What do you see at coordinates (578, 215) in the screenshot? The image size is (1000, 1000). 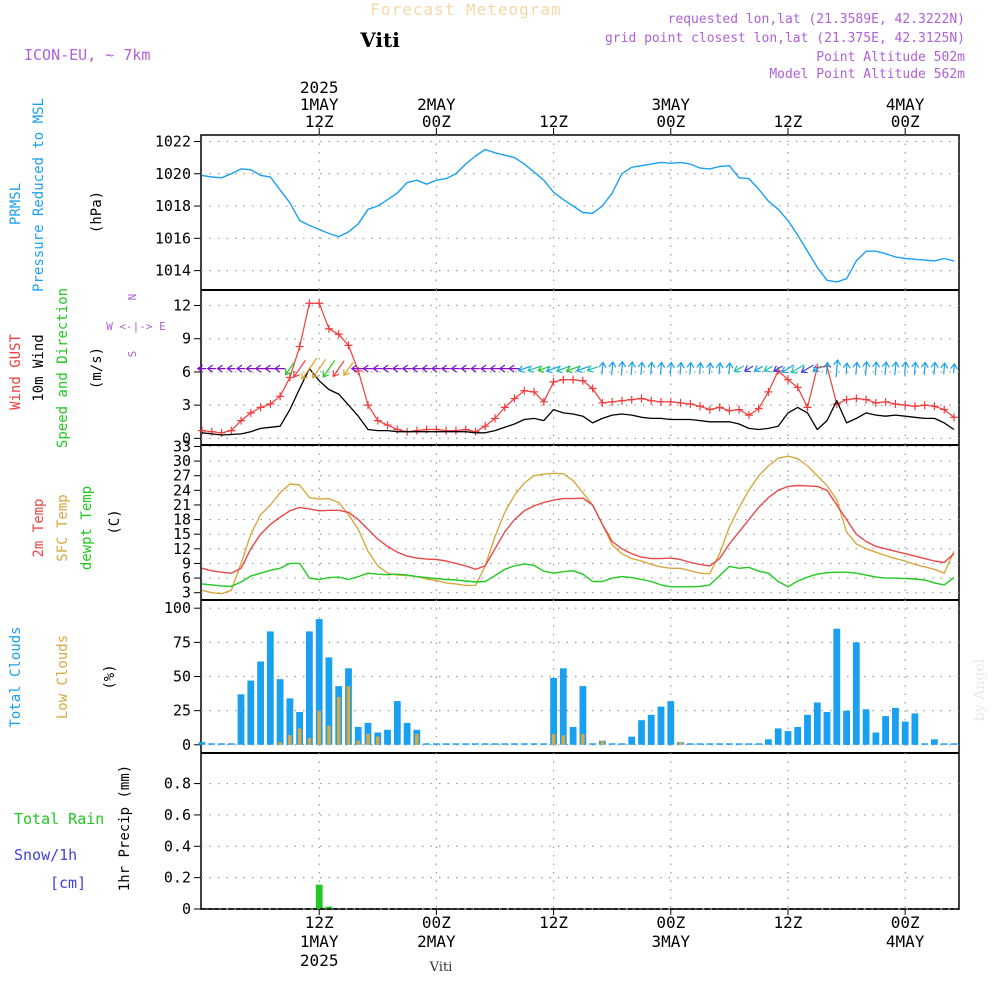 I see `prmsl-line` at bounding box center [578, 215].